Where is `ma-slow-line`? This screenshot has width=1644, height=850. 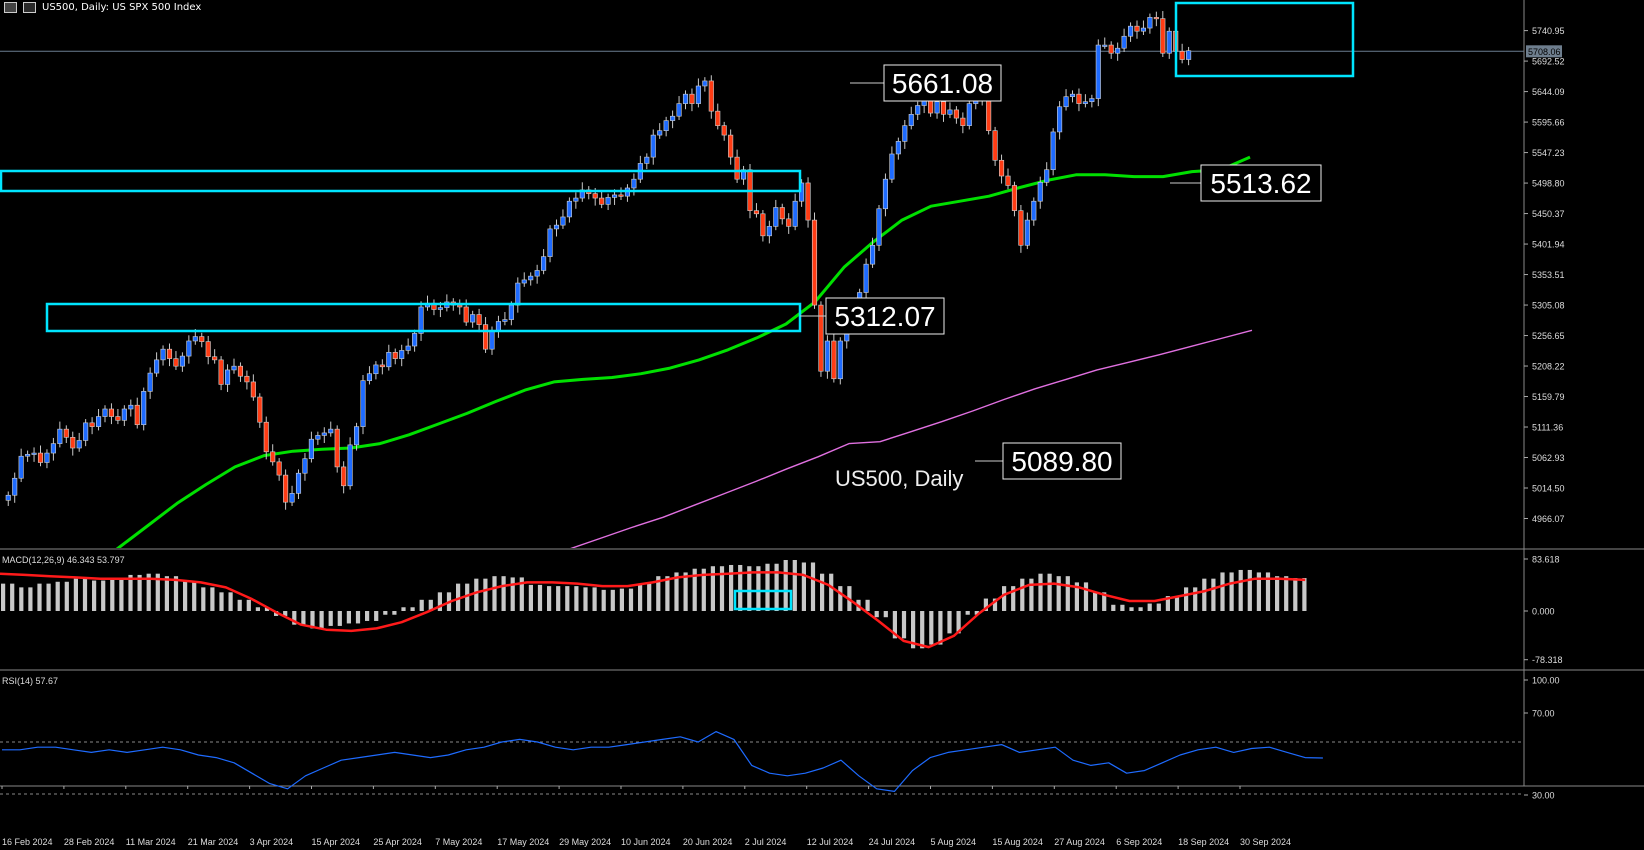 ma-slow-line is located at coordinates (911, 438).